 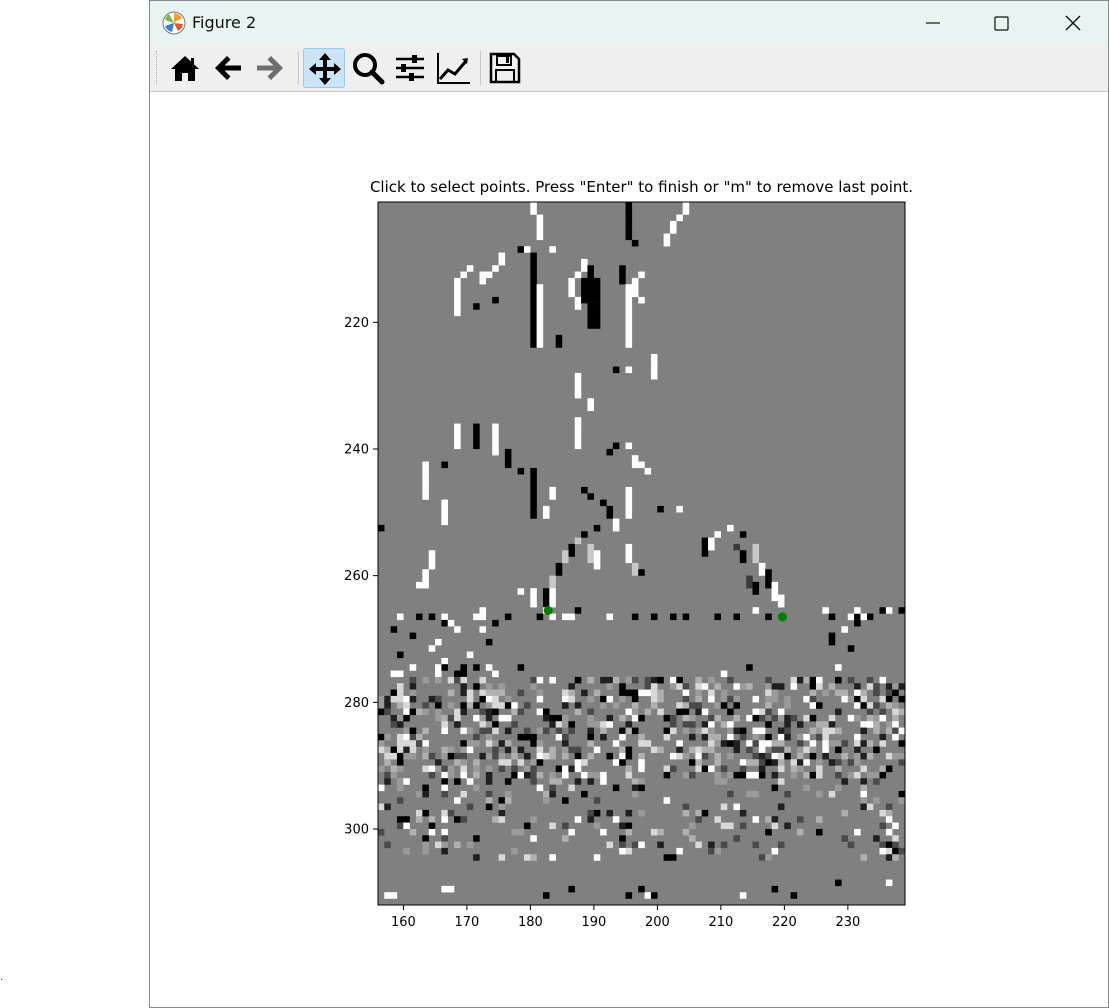 What do you see at coordinates (228, 68) in the screenshot?
I see `back-button` at bounding box center [228, 68].